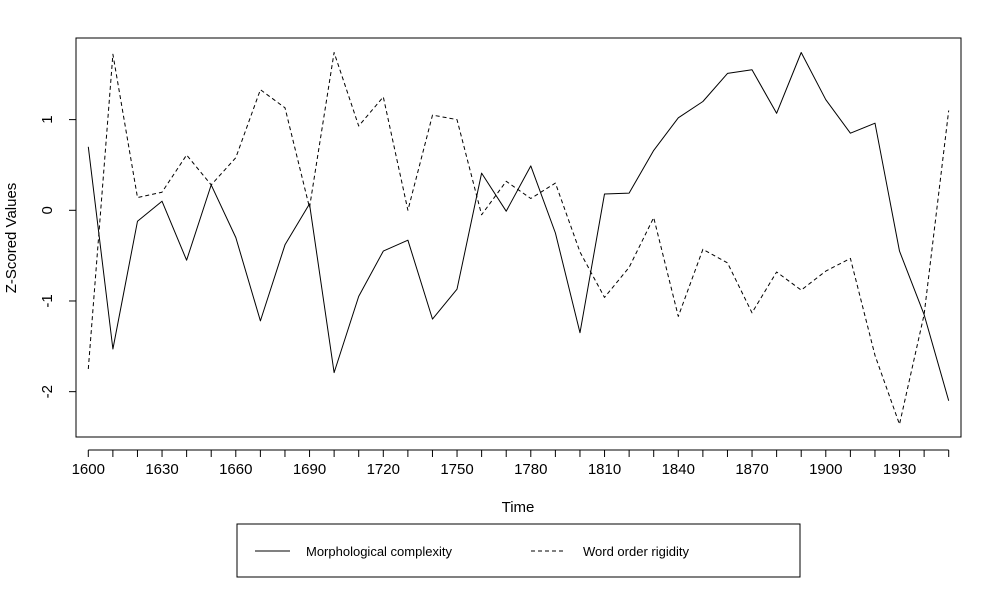  I want to click on x-tick-label: 1660, so click(235, 469).